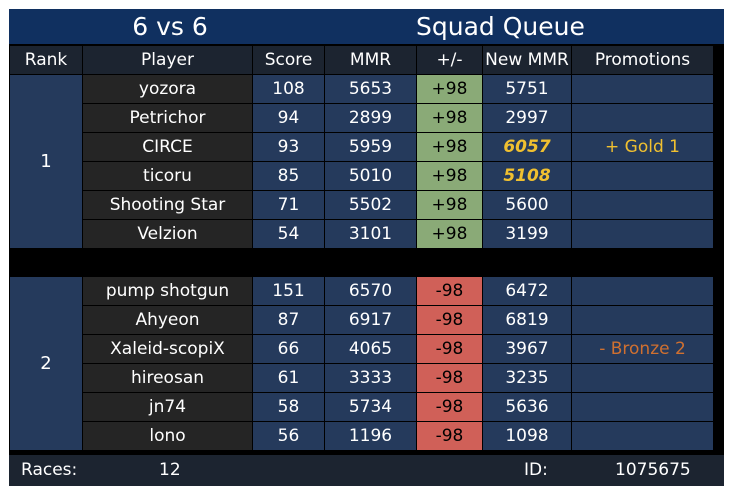 Image resolution: width=733 pixels, height=494 pixels. I want to click on id-value: 1075675, so click(653, 470).